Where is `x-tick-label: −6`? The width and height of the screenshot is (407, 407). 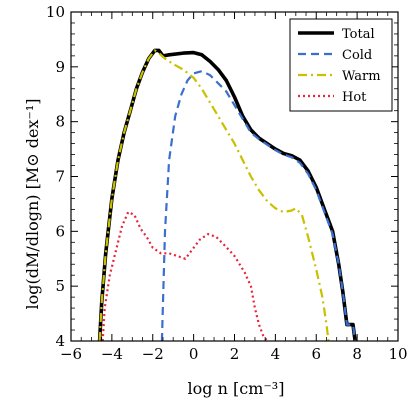 x-tick-label: −6 is located at coordinates (71, 354).